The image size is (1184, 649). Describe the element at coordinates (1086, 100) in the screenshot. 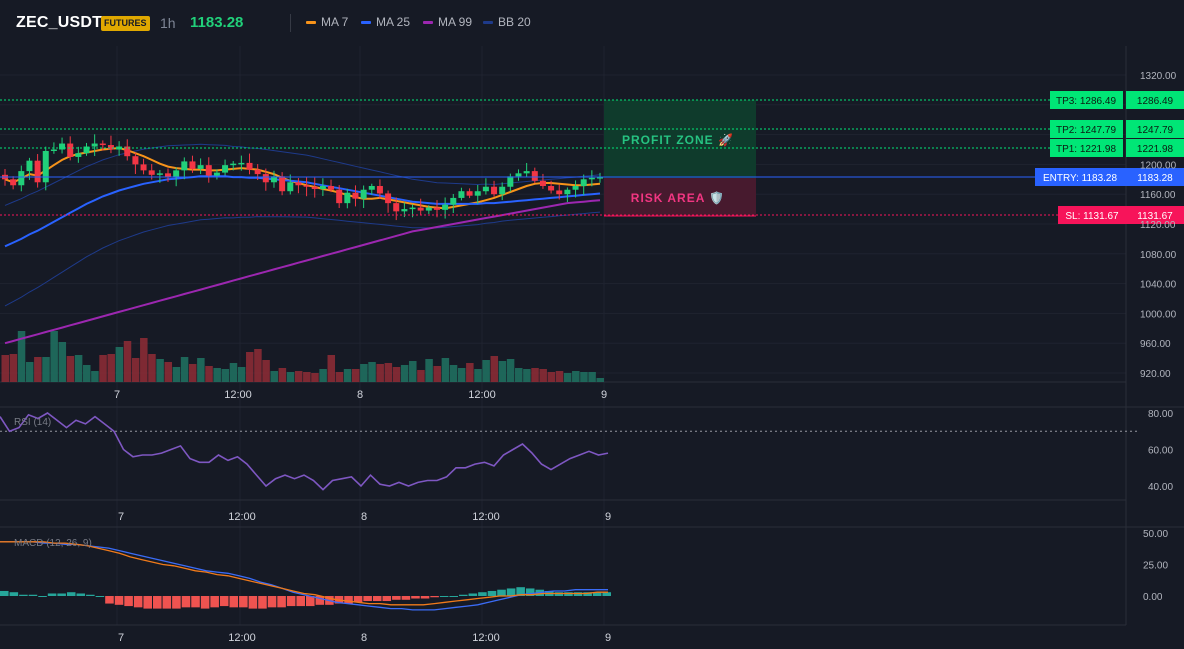

I see `tp3-tag: TP3: 1286.49` at that location.